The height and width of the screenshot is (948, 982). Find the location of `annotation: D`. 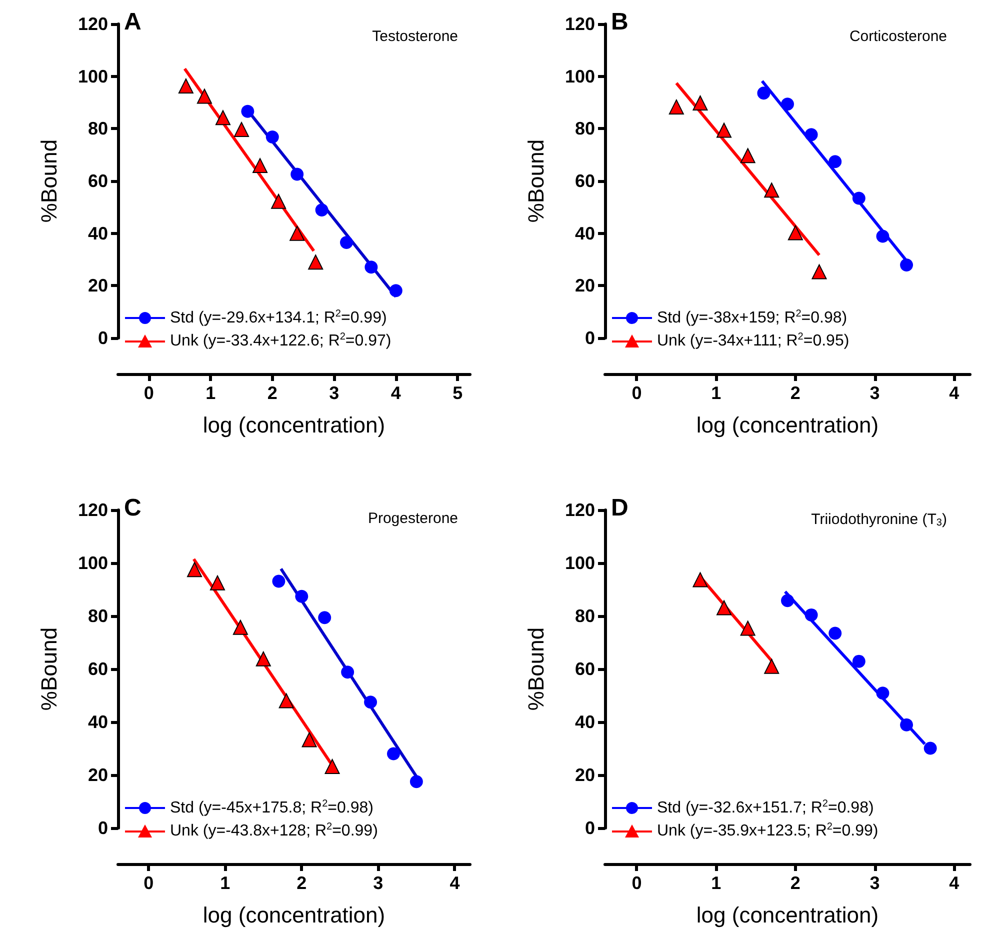

annotation: D is located at coordinates (619, 508).